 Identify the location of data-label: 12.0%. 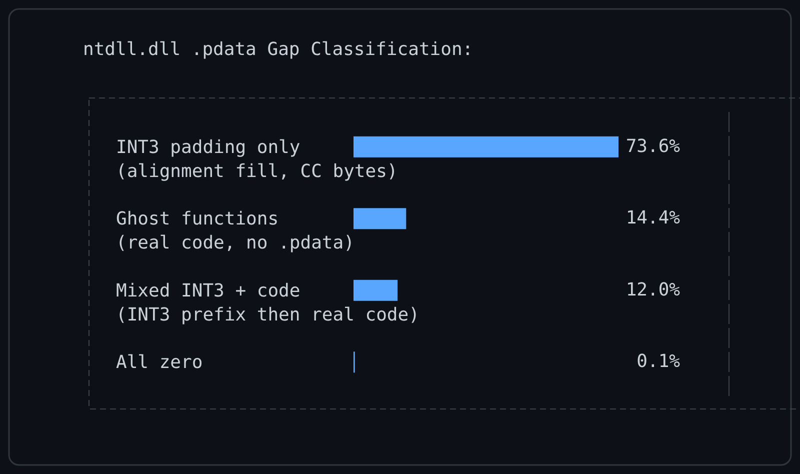
(653, 289).